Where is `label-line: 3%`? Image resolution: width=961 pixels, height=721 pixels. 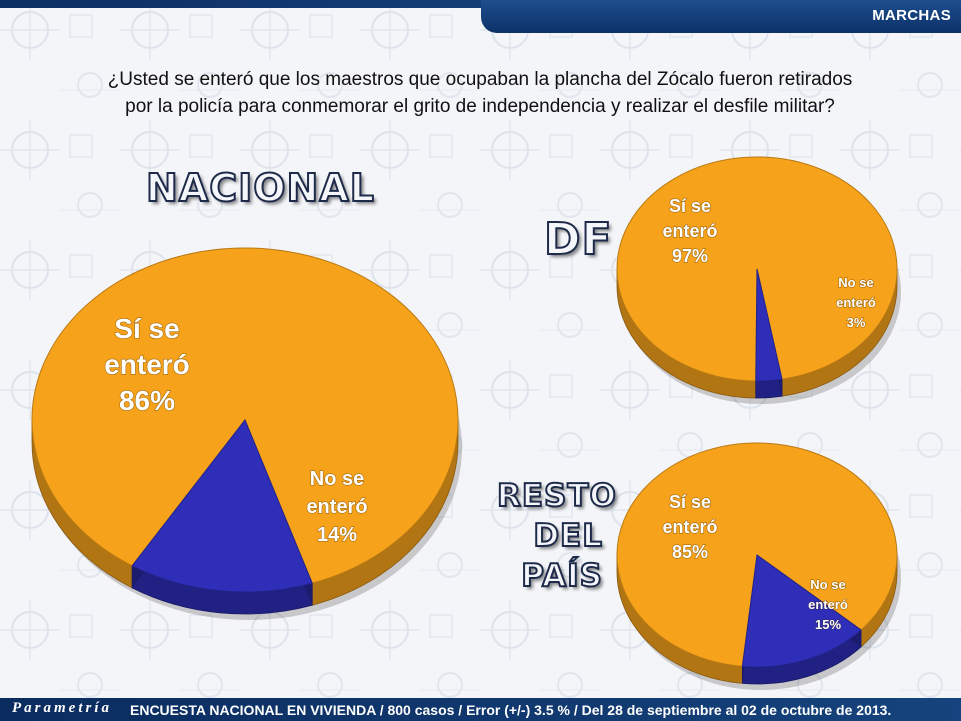
label-line: 3% is located at coordinates (856, 322).